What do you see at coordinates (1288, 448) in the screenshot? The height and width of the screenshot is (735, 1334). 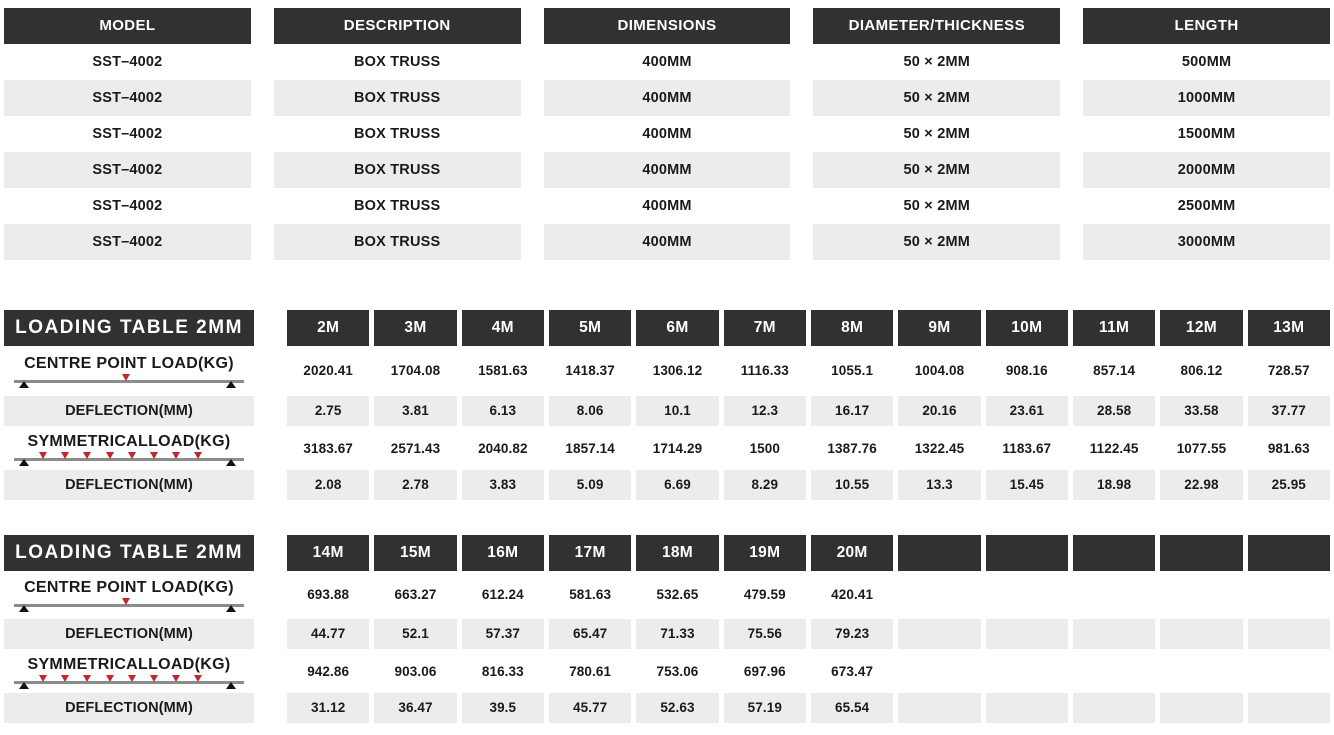 I see `value-cell: 981.63` at bounding box center [1288, 448].